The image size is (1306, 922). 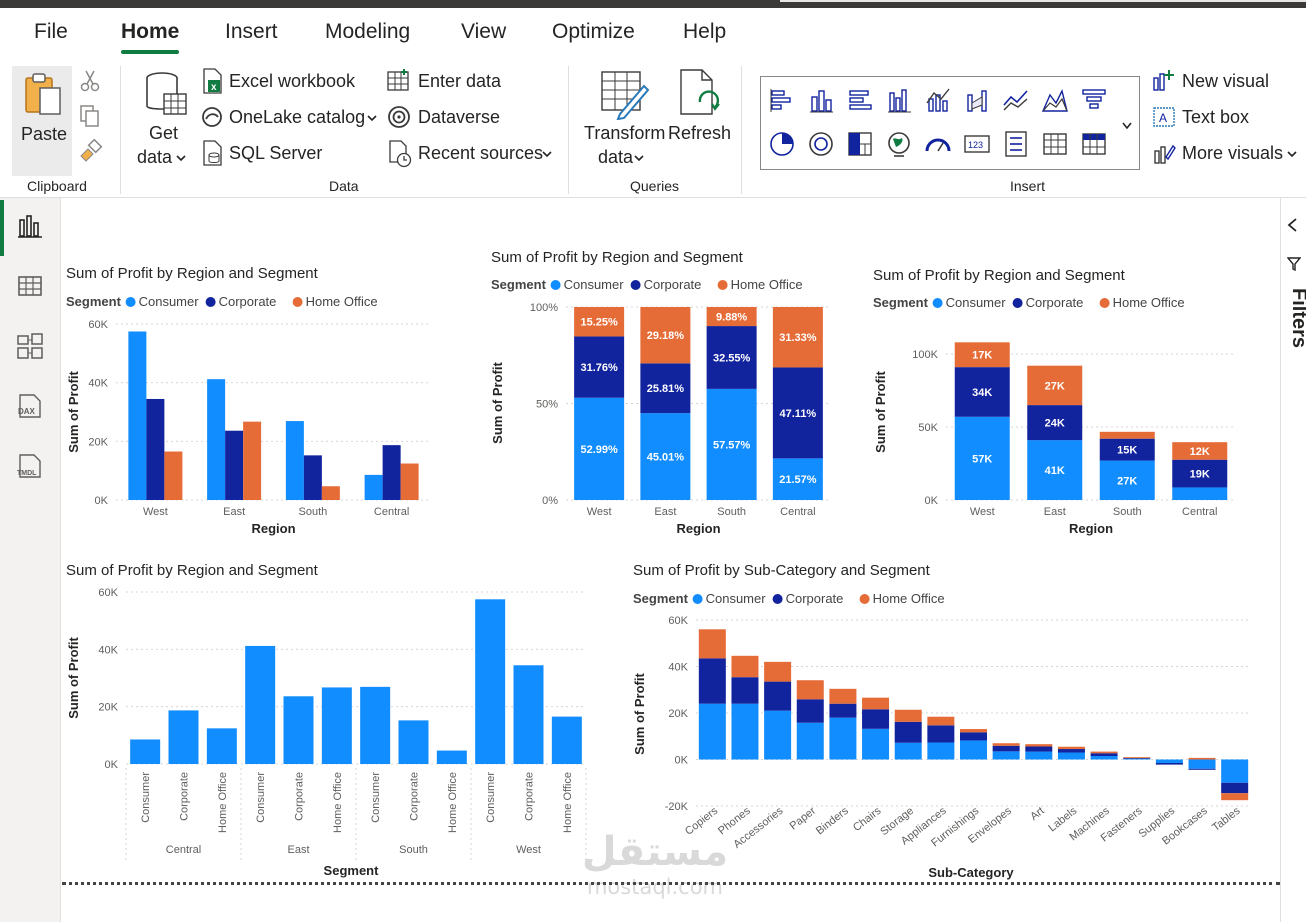 What do you see at coordinates (938, 100) in the screenshot?
I see `line-and-column-chart-icon` at bounding box center [938, 100].